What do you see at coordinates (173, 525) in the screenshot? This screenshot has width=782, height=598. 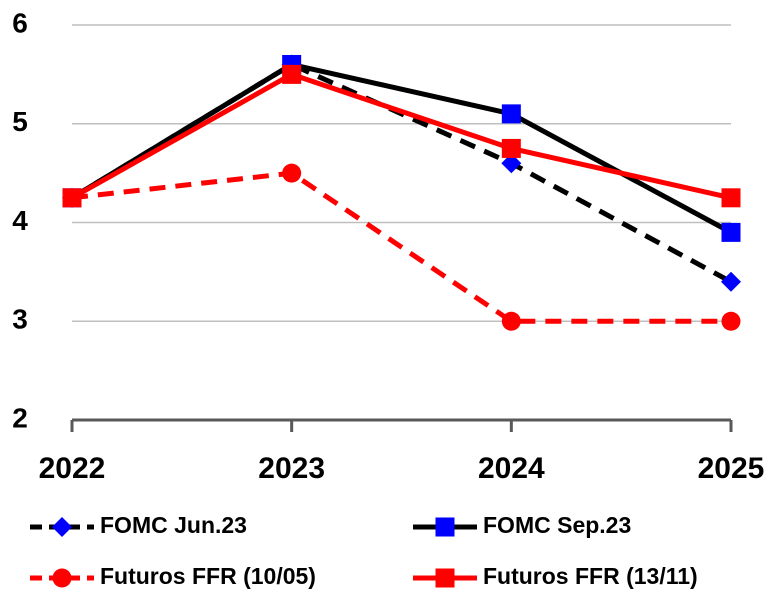 I see `legend-label: FOMC Jun.23` at bounding box center [173, 525].